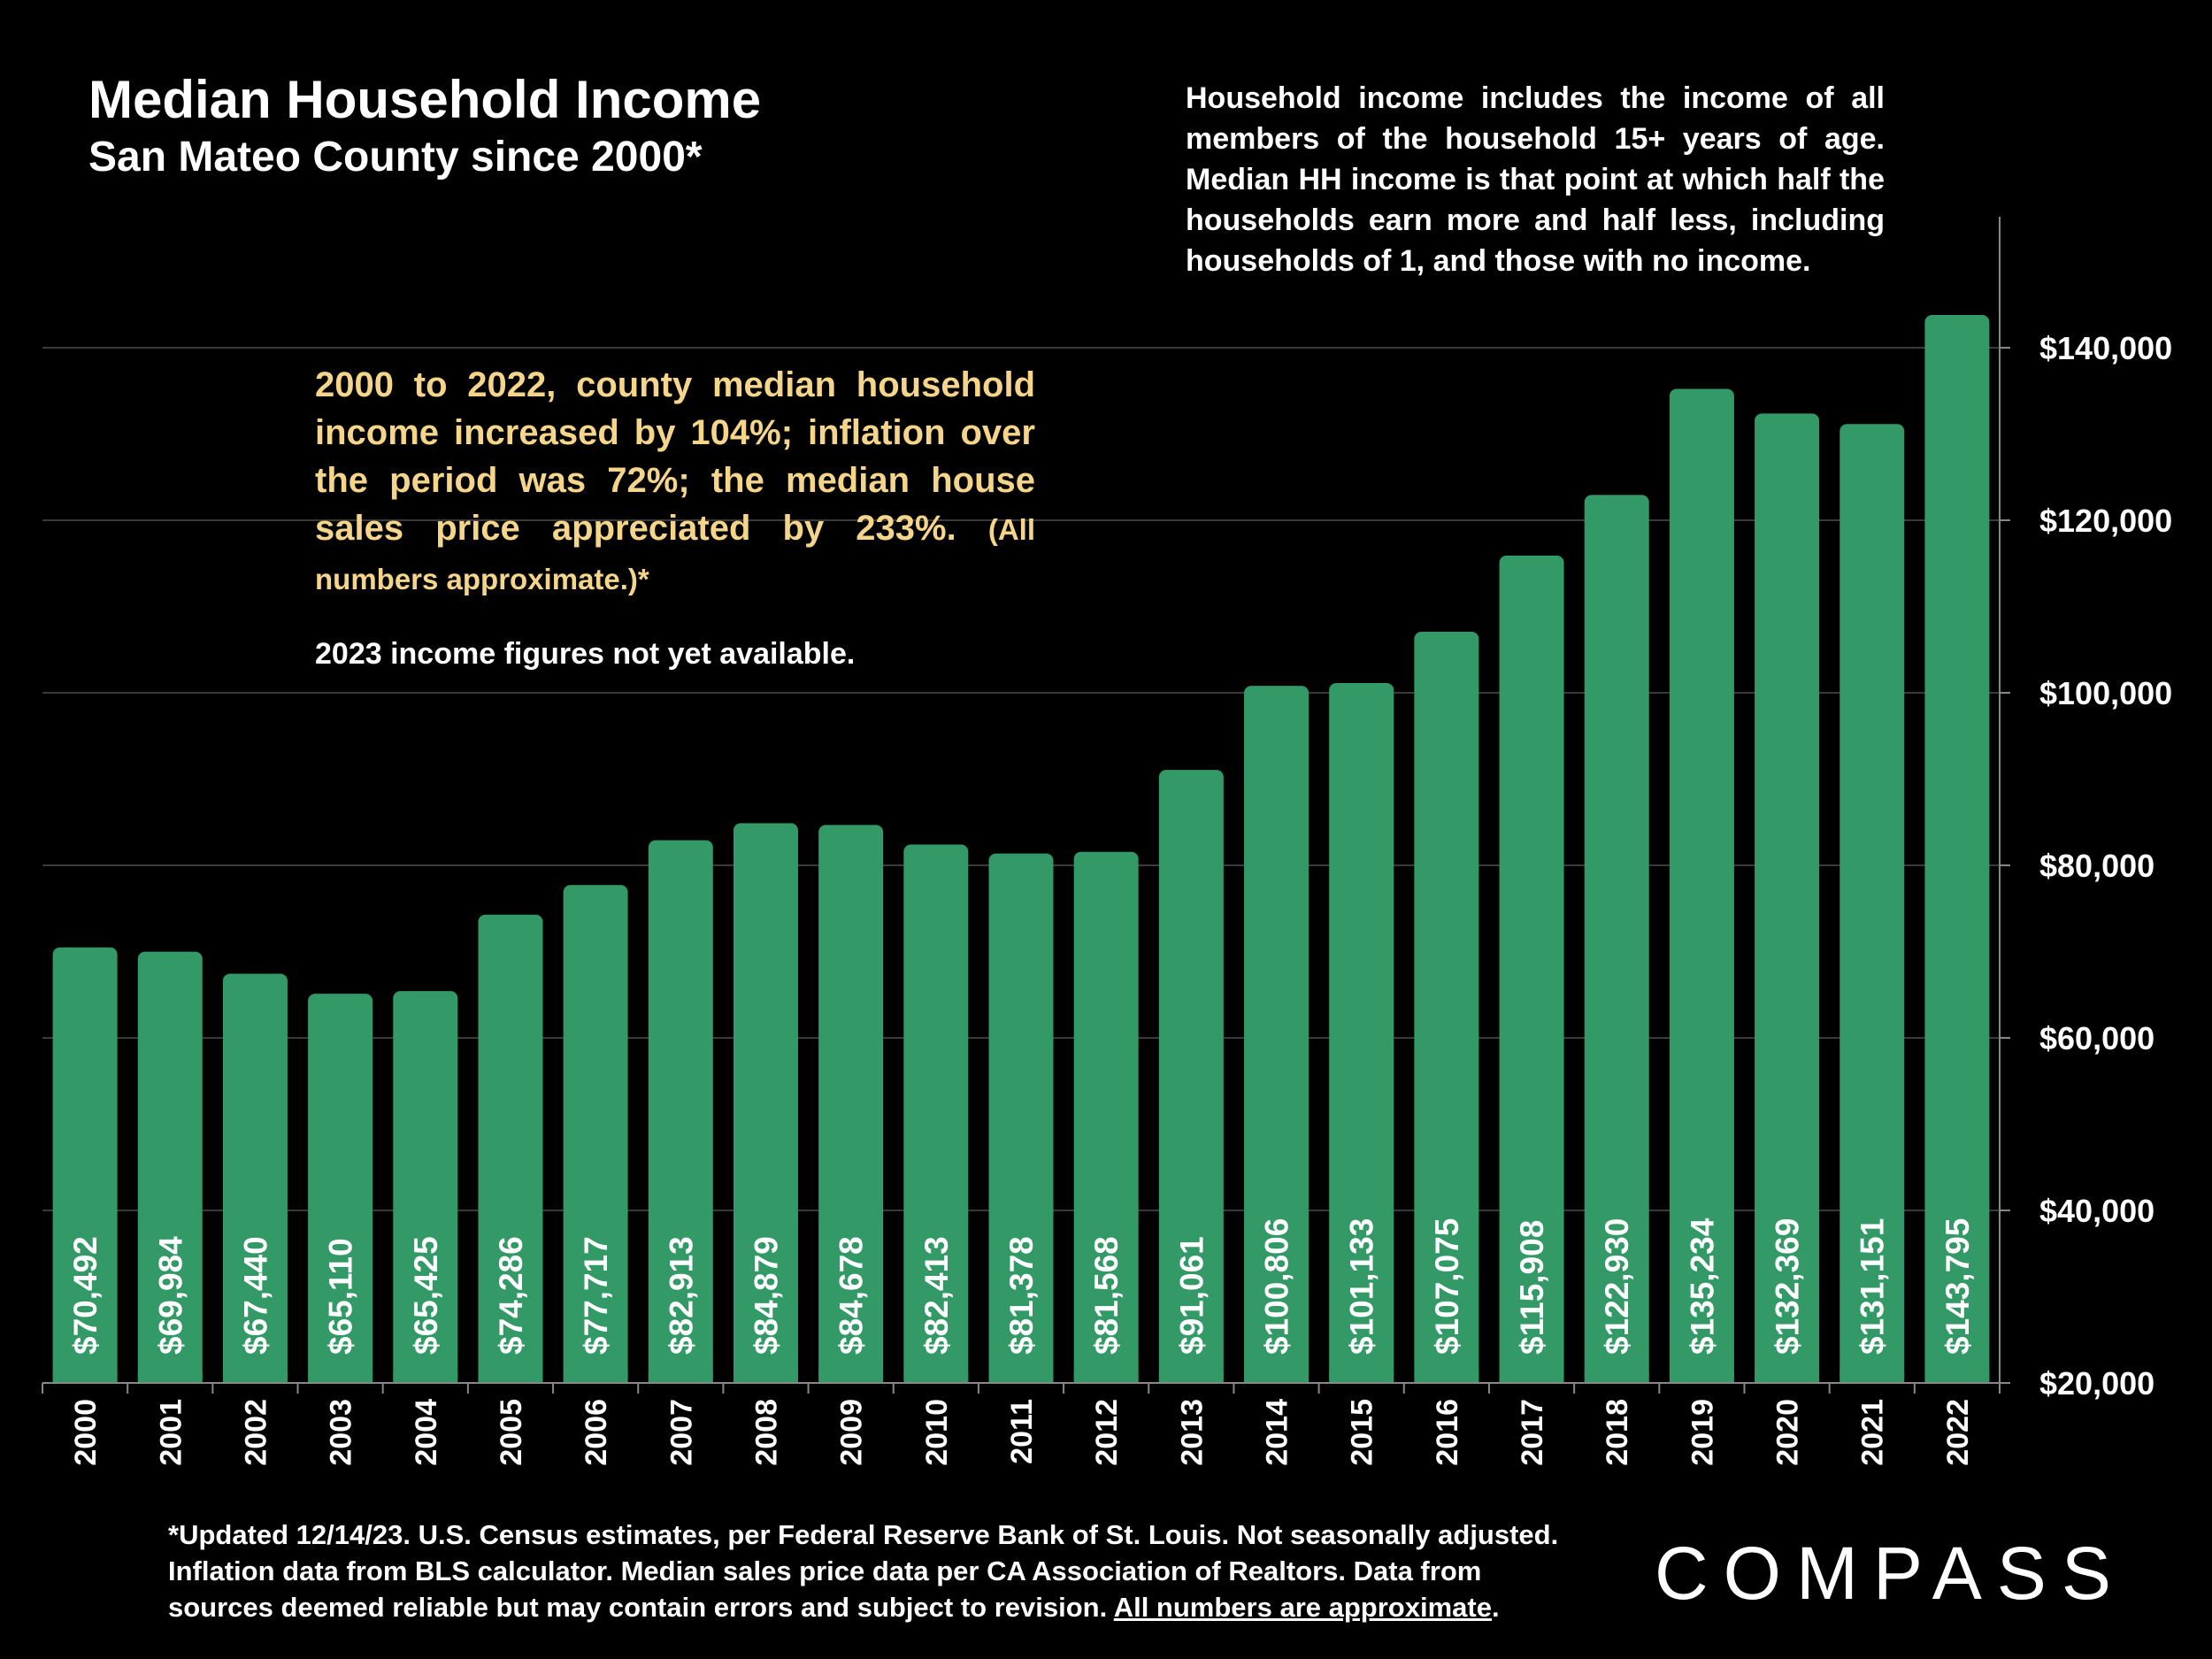 The height and width of the screenshot is (1659, 2212). Describe the element at coordinates (596, 1134) in the screenshot. I see `bar-2006` at that location.